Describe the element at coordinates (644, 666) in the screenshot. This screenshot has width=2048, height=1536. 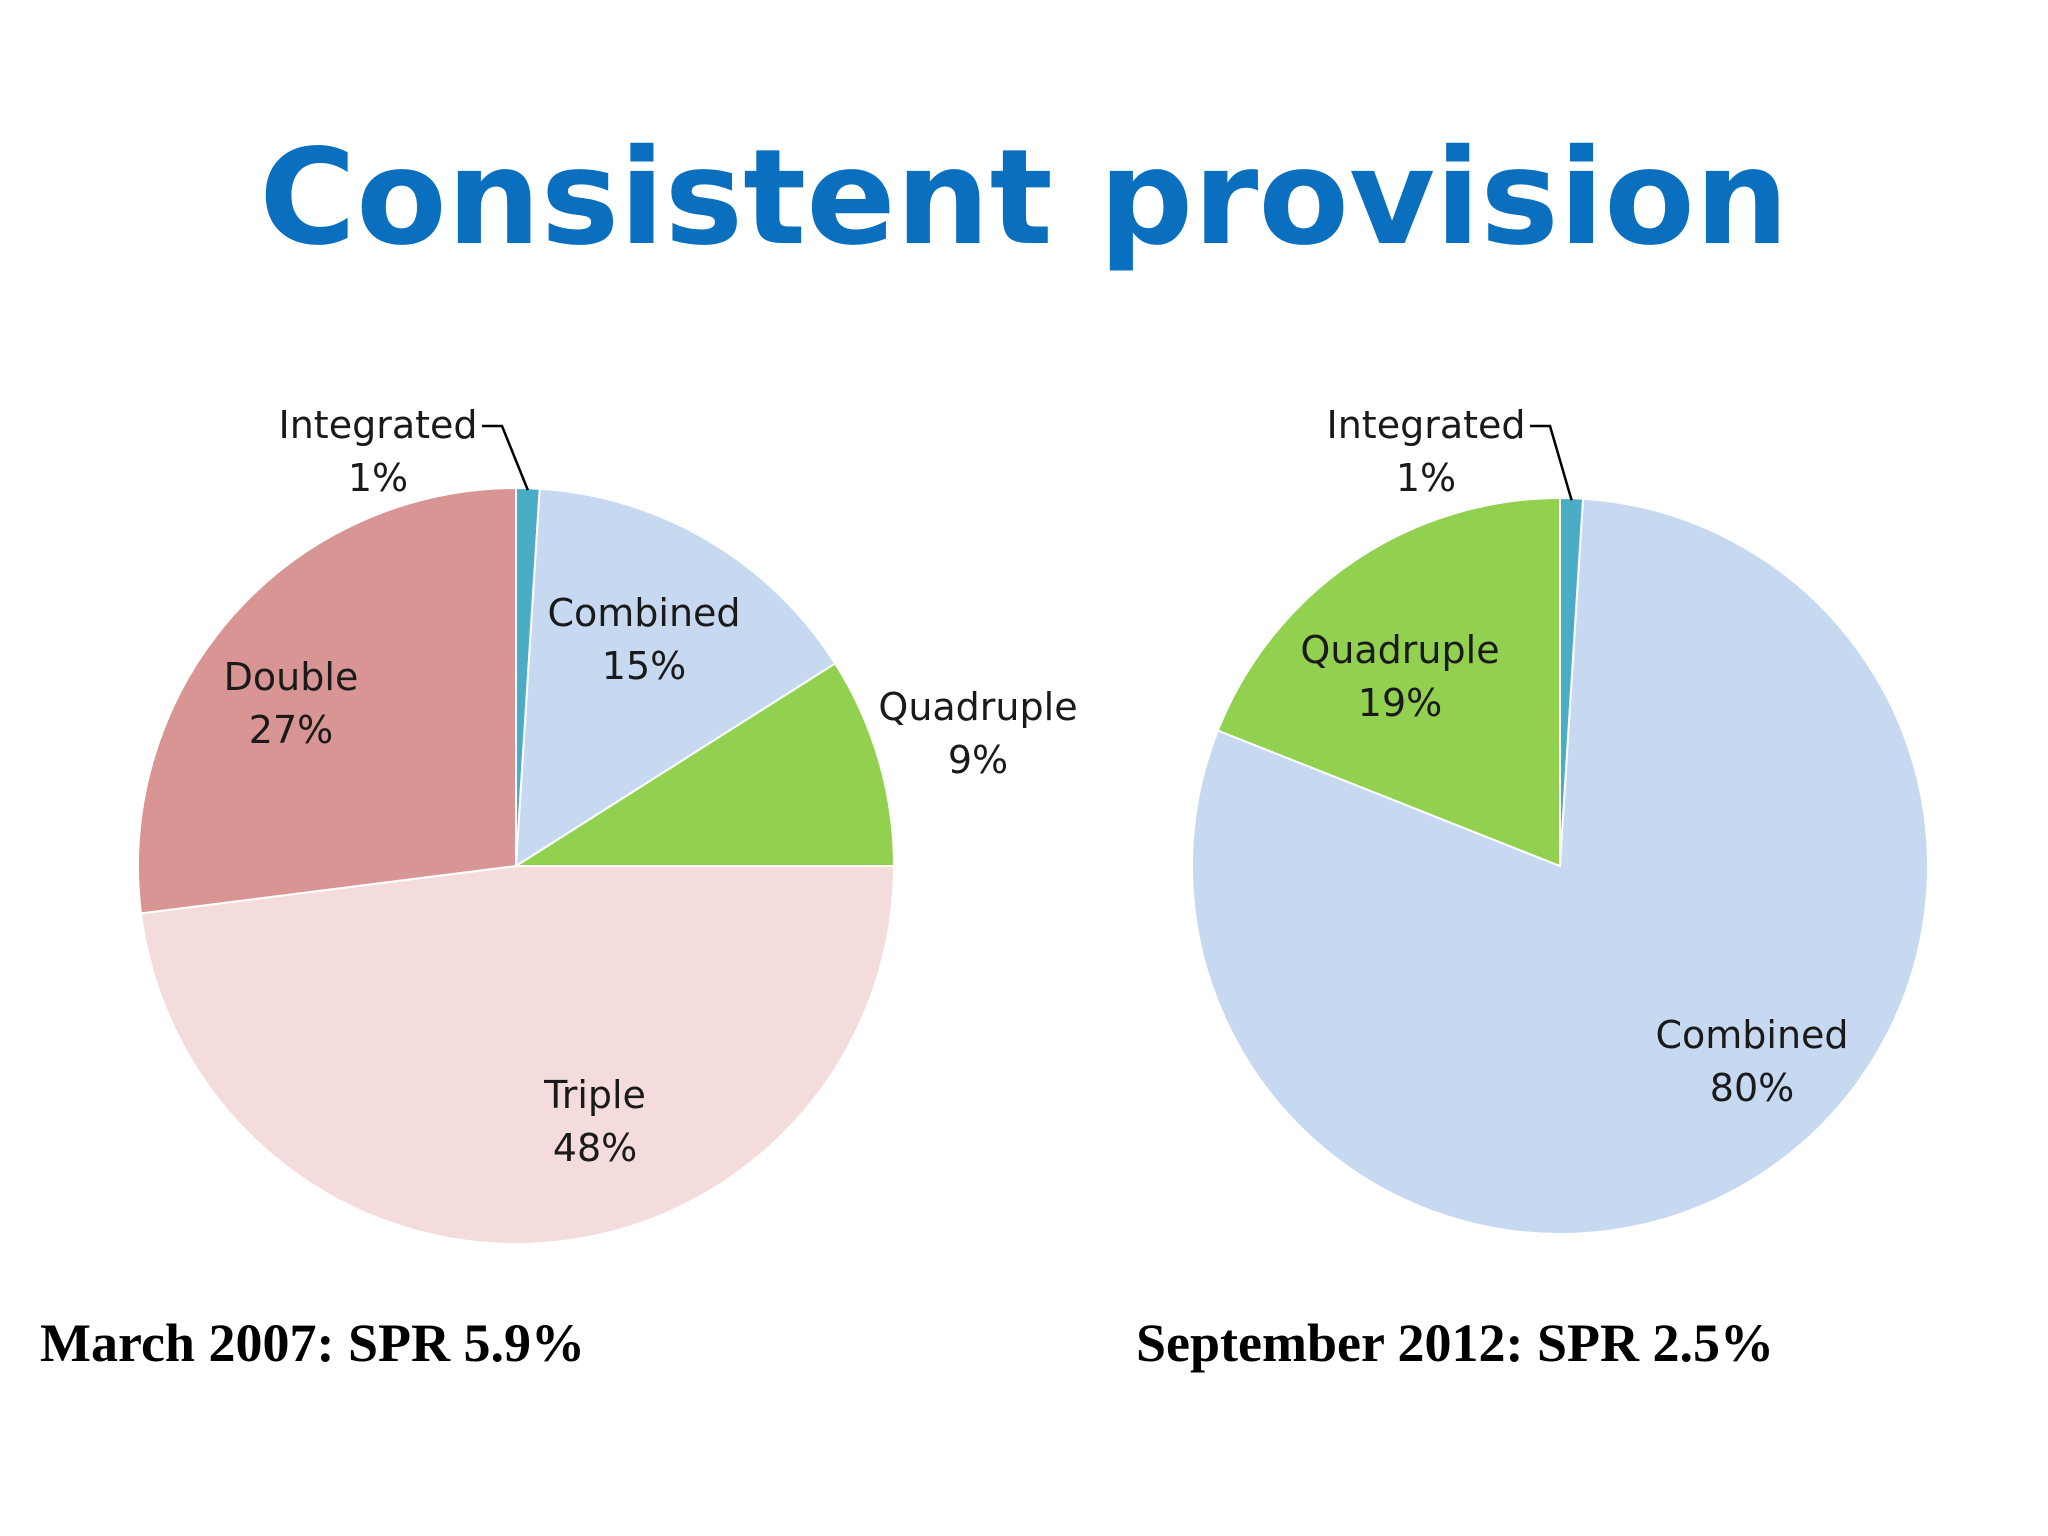
I see `slice-value-combined: 15%` at that location.